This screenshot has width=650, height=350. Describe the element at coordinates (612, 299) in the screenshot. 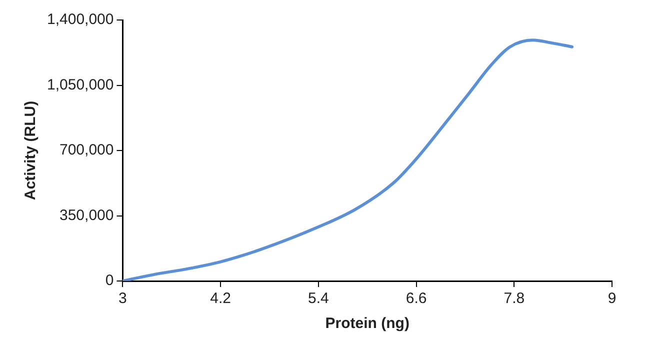

I see `x-tick-label: 9` at that location.